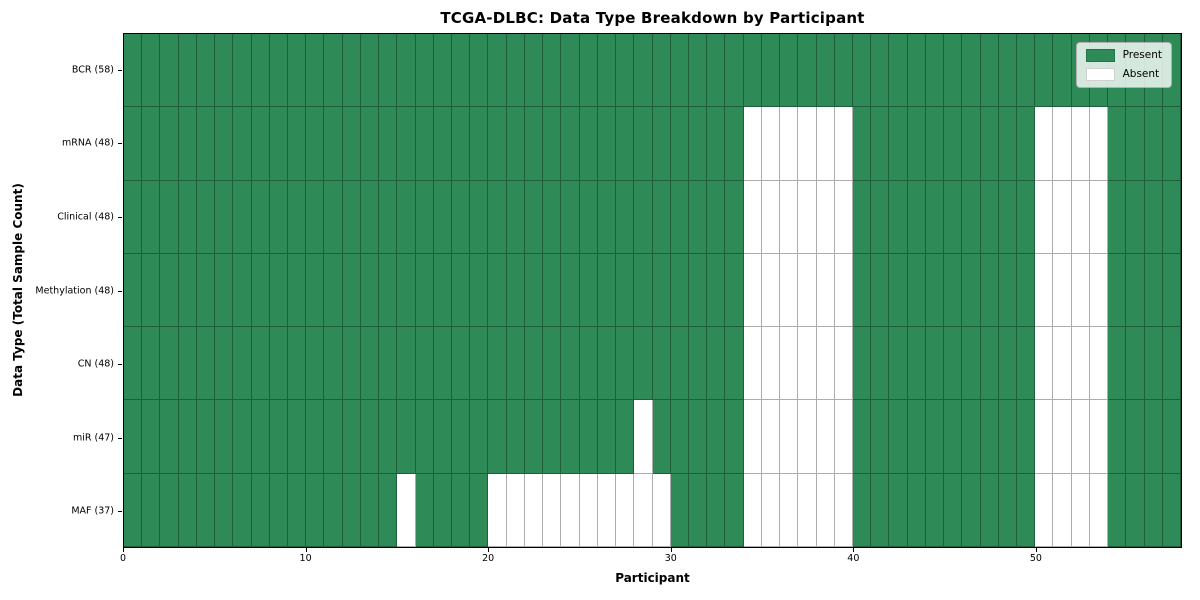  I want to click on y-tick-mark, so click(120, 438).